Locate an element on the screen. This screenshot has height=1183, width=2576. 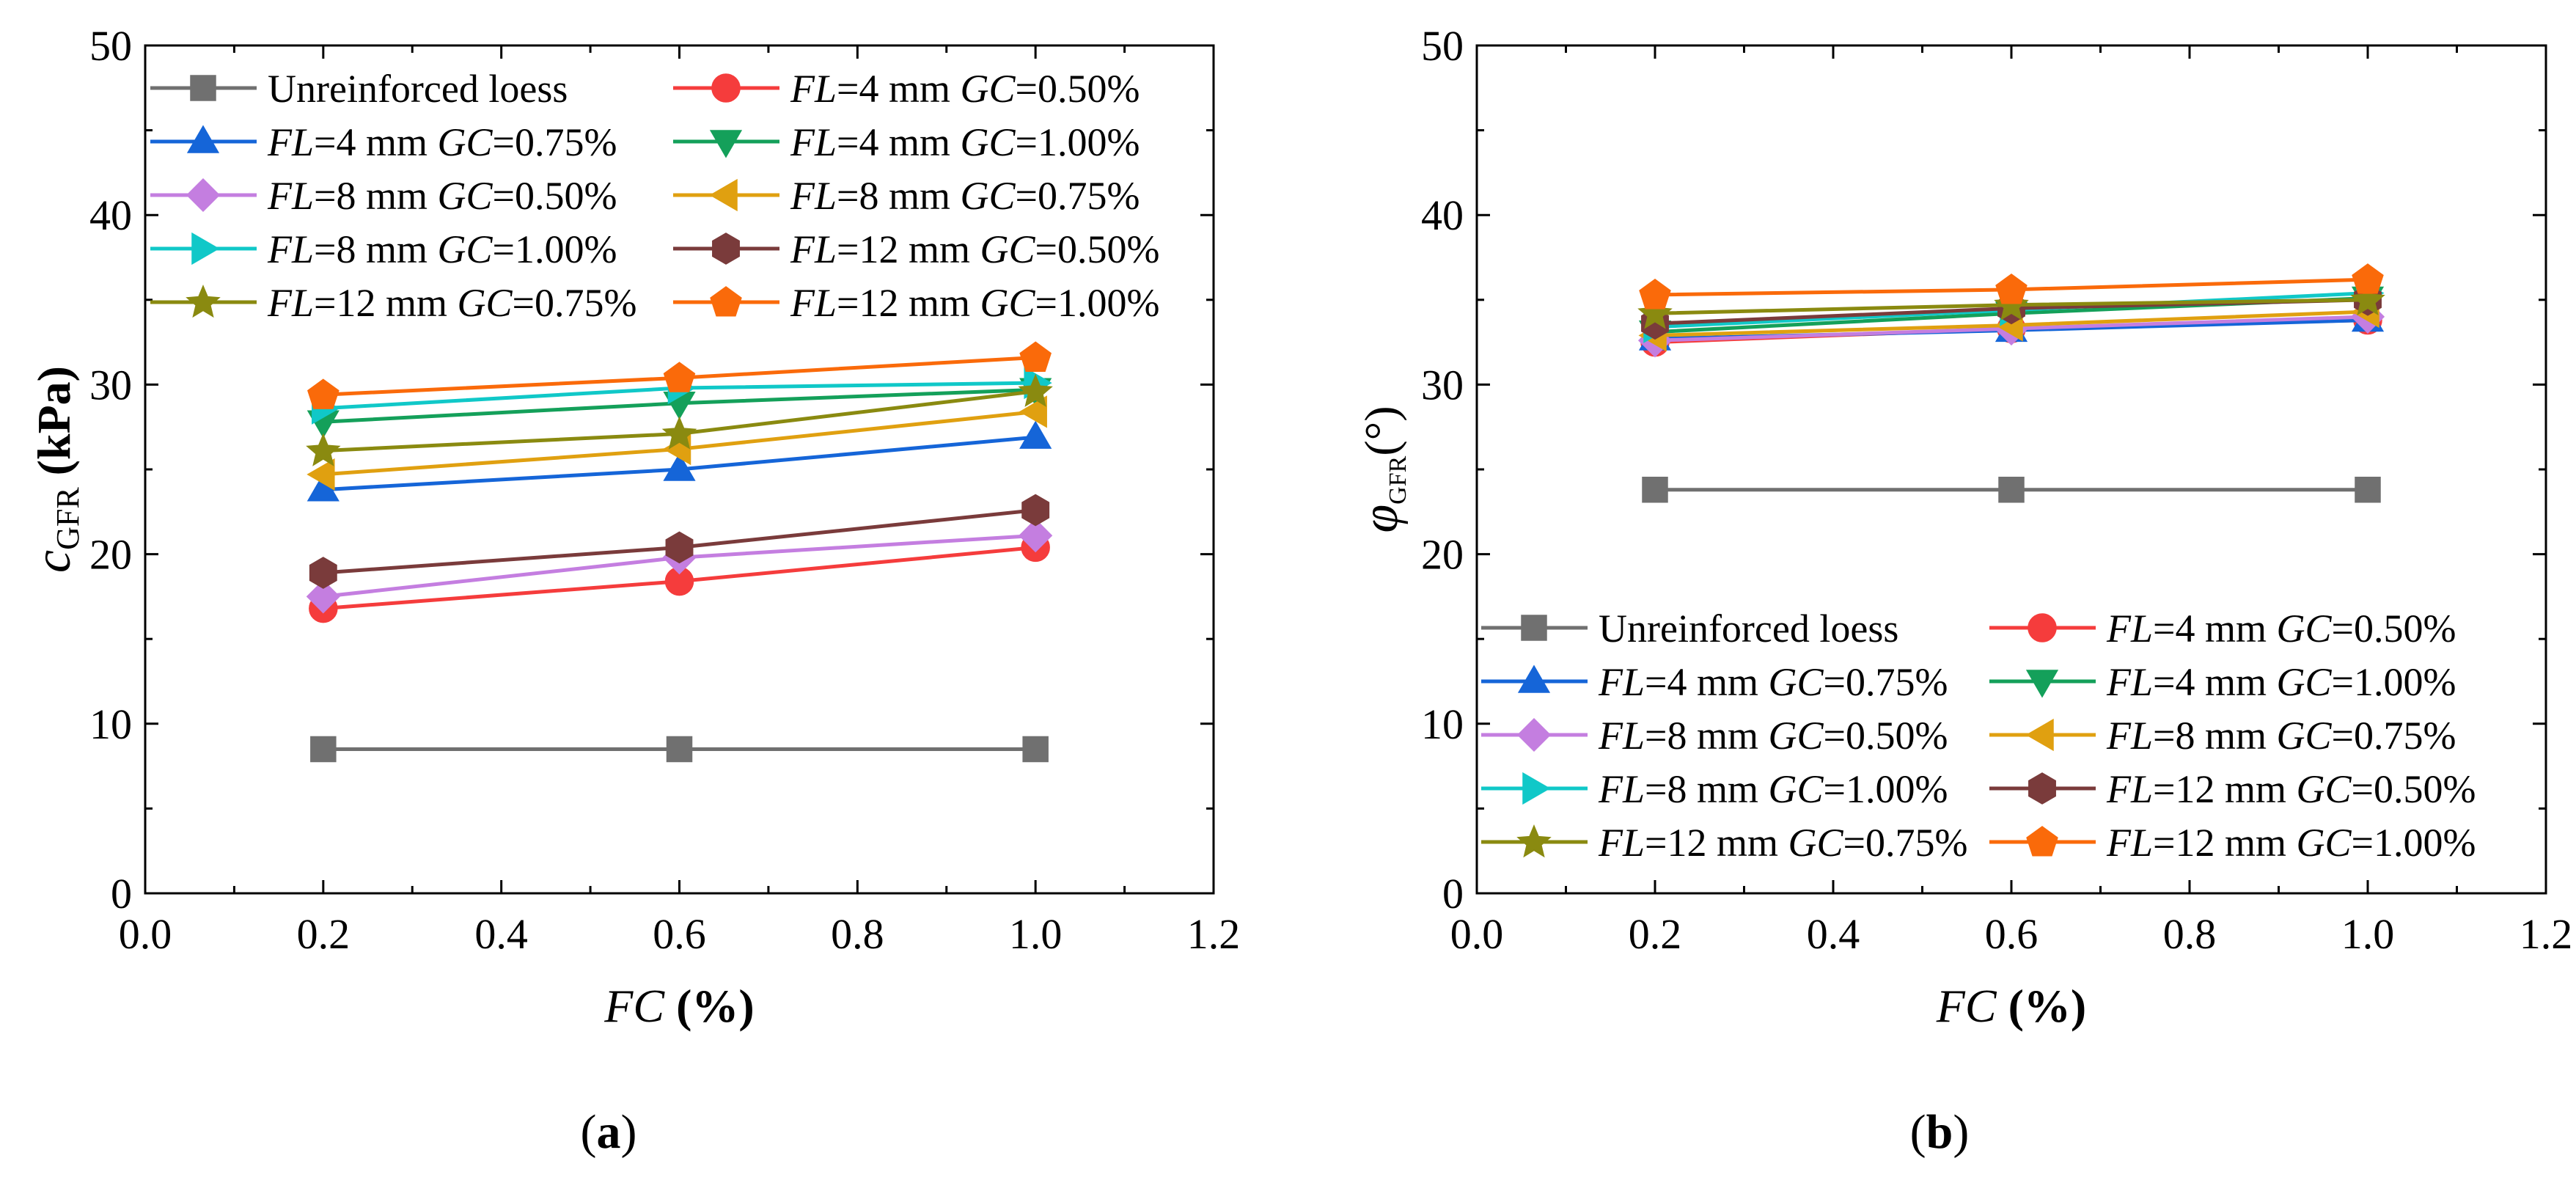
legend-item: Unreinforced loess is located at coordinates (1690, 629).